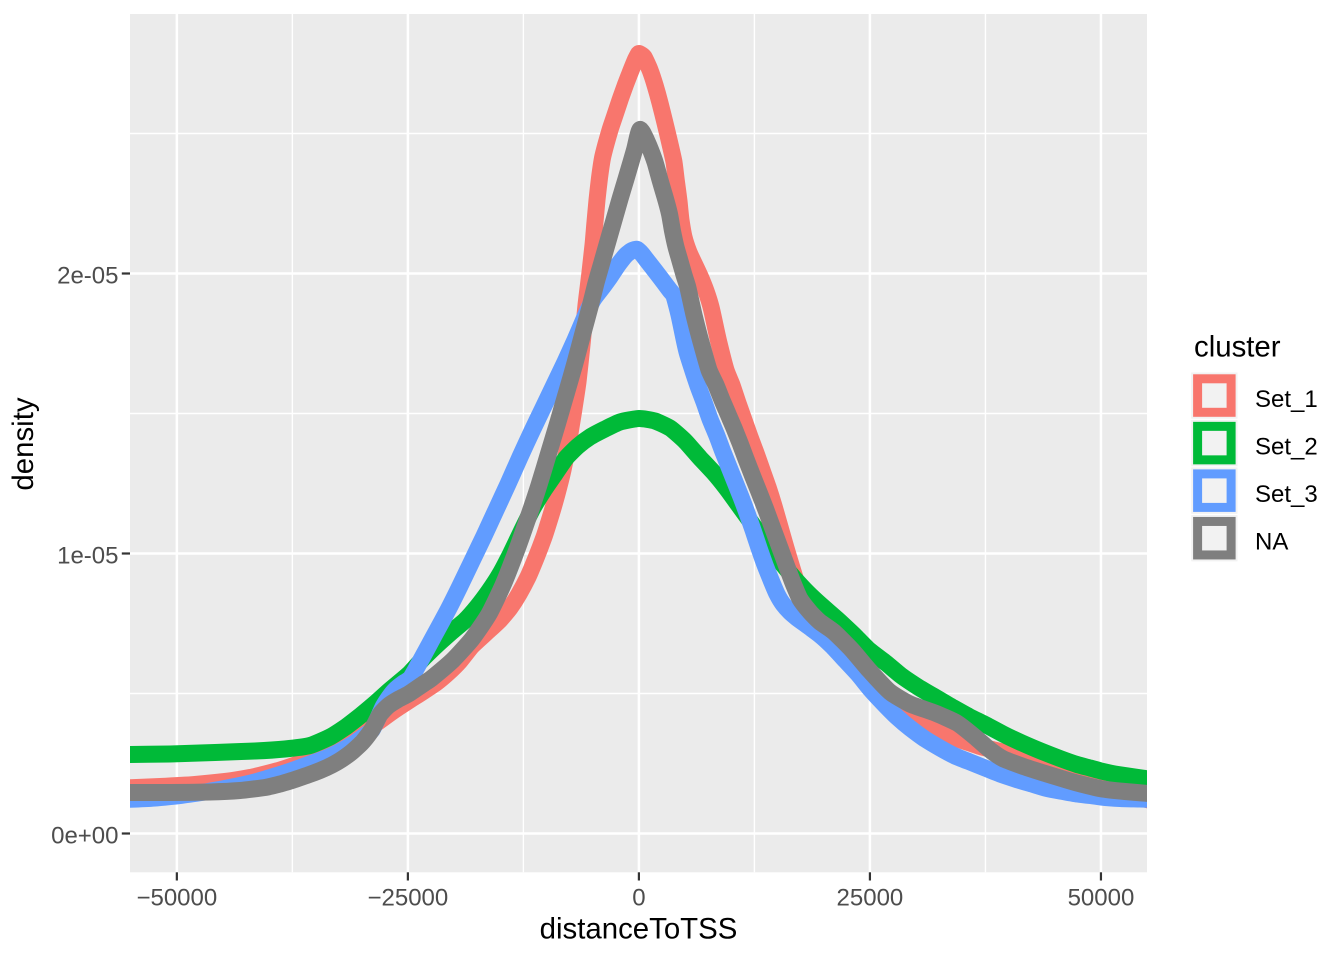 The height and width of the screenshot is (965, 1344). Describe the element at coordinates (176, 898) in the screenshot. I see `svg-text: −50000` at that location.